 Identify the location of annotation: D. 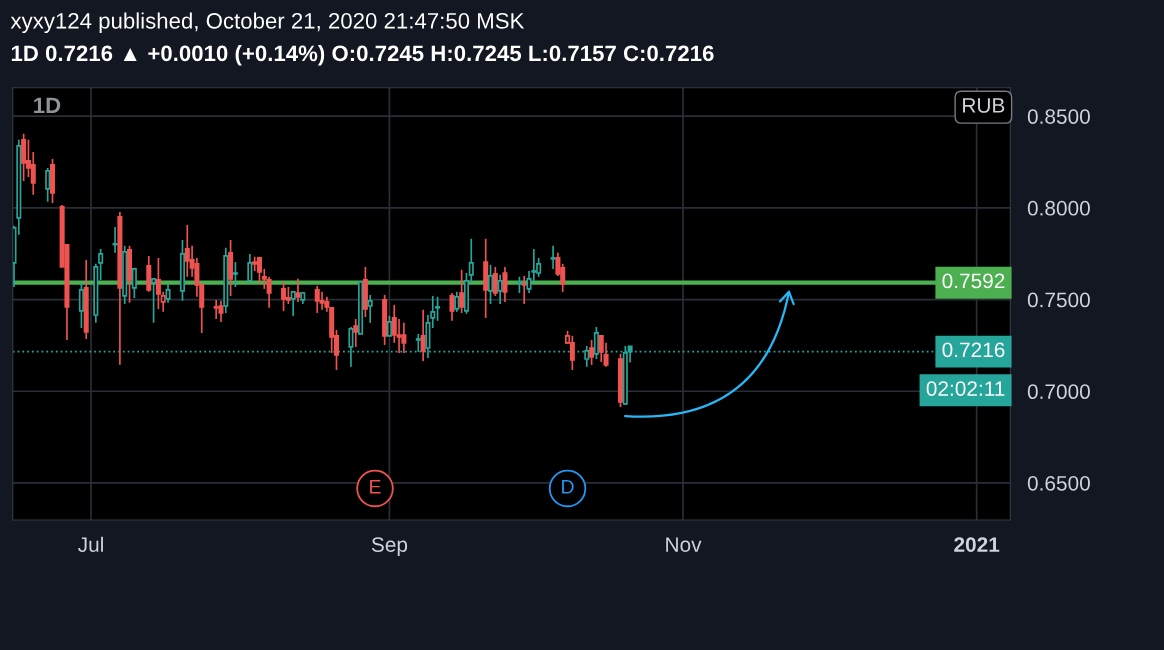
(568, 487).